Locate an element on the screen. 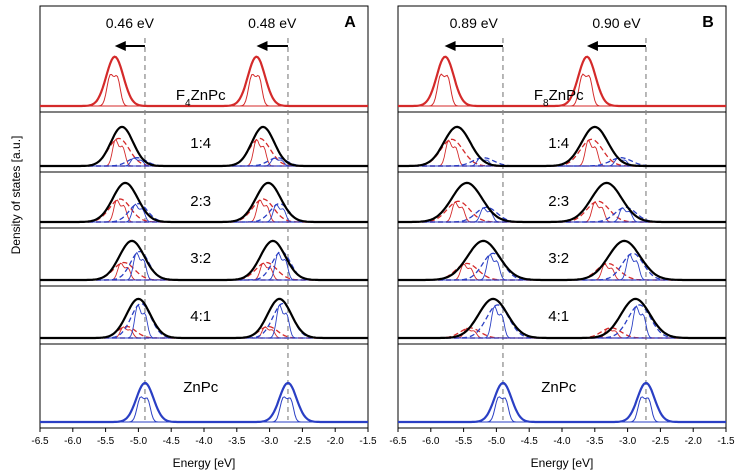 This screenshot has height=476, width=740. shift-label: 0.89 eV is located at coordinates (474, 23).